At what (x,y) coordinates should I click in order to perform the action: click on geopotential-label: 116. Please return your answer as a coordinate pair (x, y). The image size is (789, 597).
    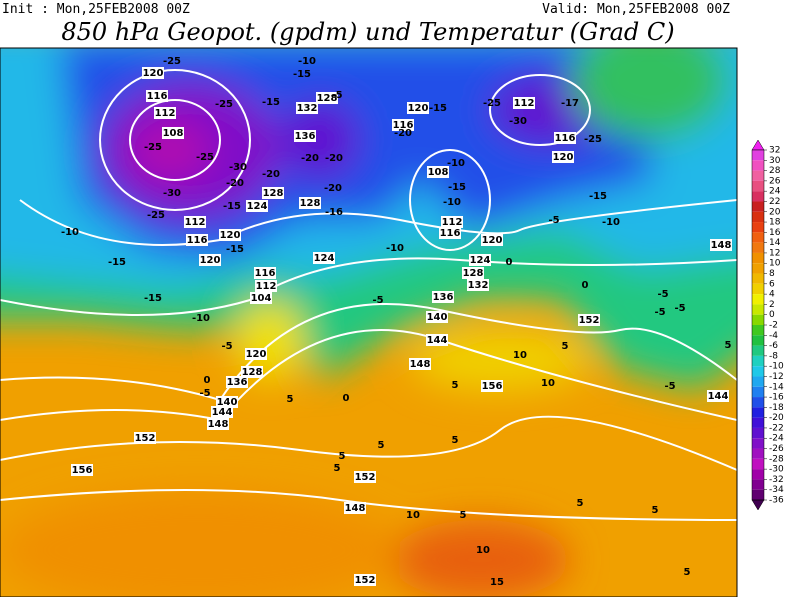
    Looking at the image, I should click on (403, 125).